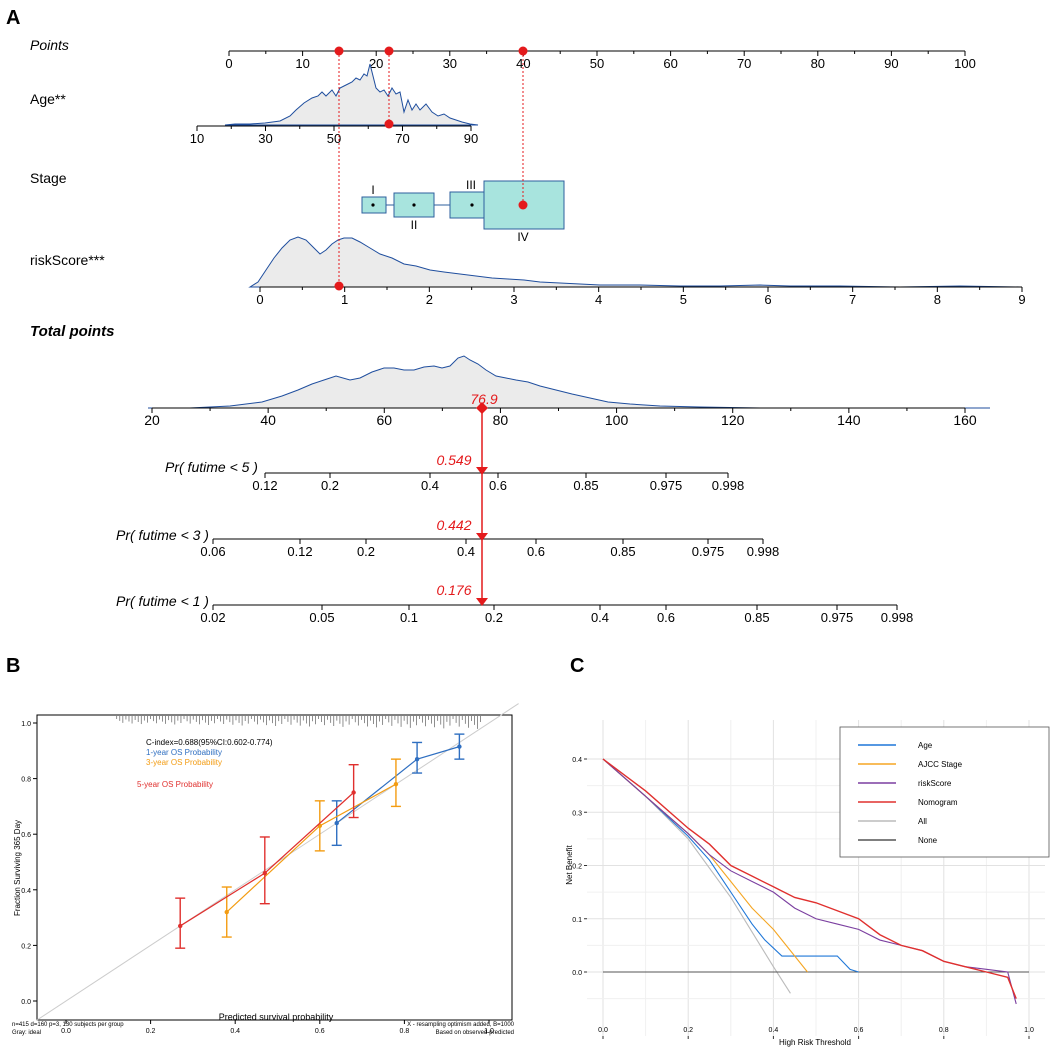 Image resolution: width=1052 pixels, height=1048 pixels. What do you see at coordinates (431, 326) in the screenshot?
I see `patient-markers: 76.9 0.549 0.442 0.176` at bounding box center [431, 326].